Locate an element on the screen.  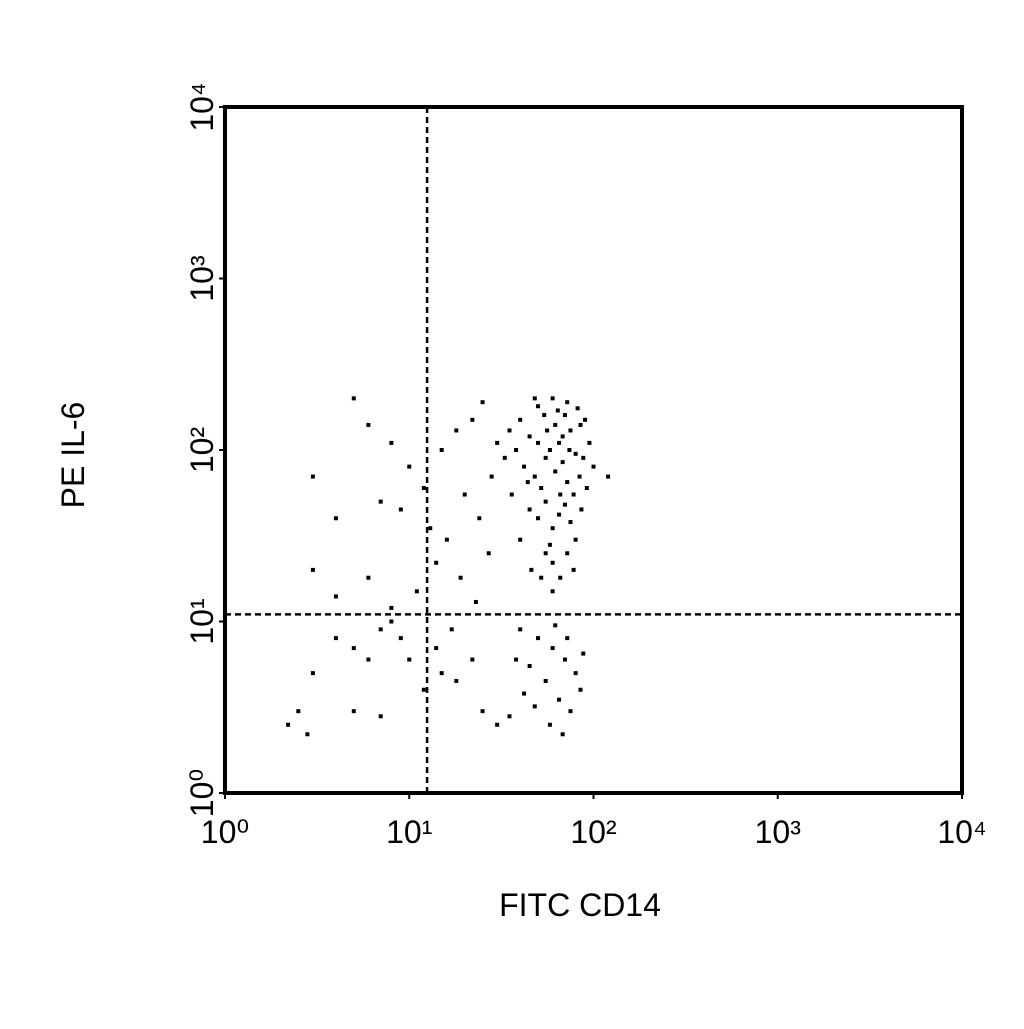
x-tick-label: 10⁰ is located at coordinates (225, 832).